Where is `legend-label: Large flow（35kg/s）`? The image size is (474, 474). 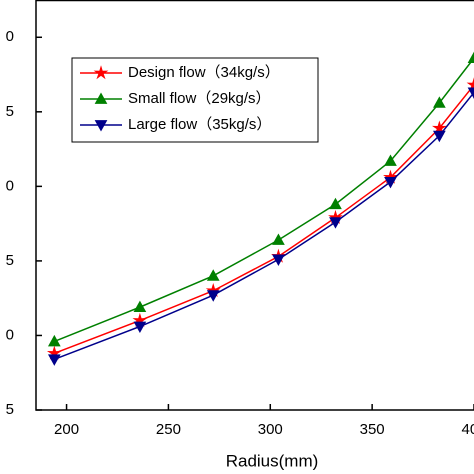
legend-label: Large flow（35kg/s） is located at coordinates (199, 124).